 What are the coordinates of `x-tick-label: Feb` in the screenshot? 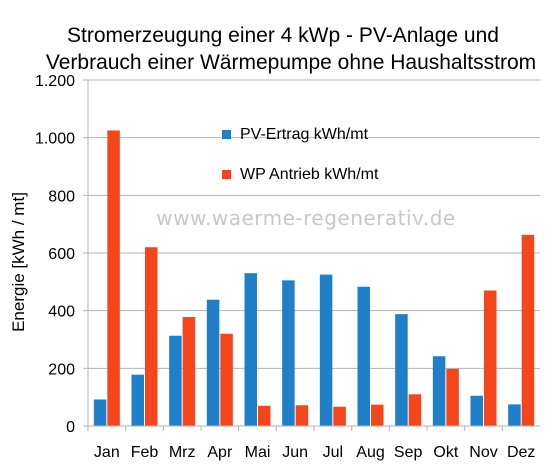 It's located at (145, 452).